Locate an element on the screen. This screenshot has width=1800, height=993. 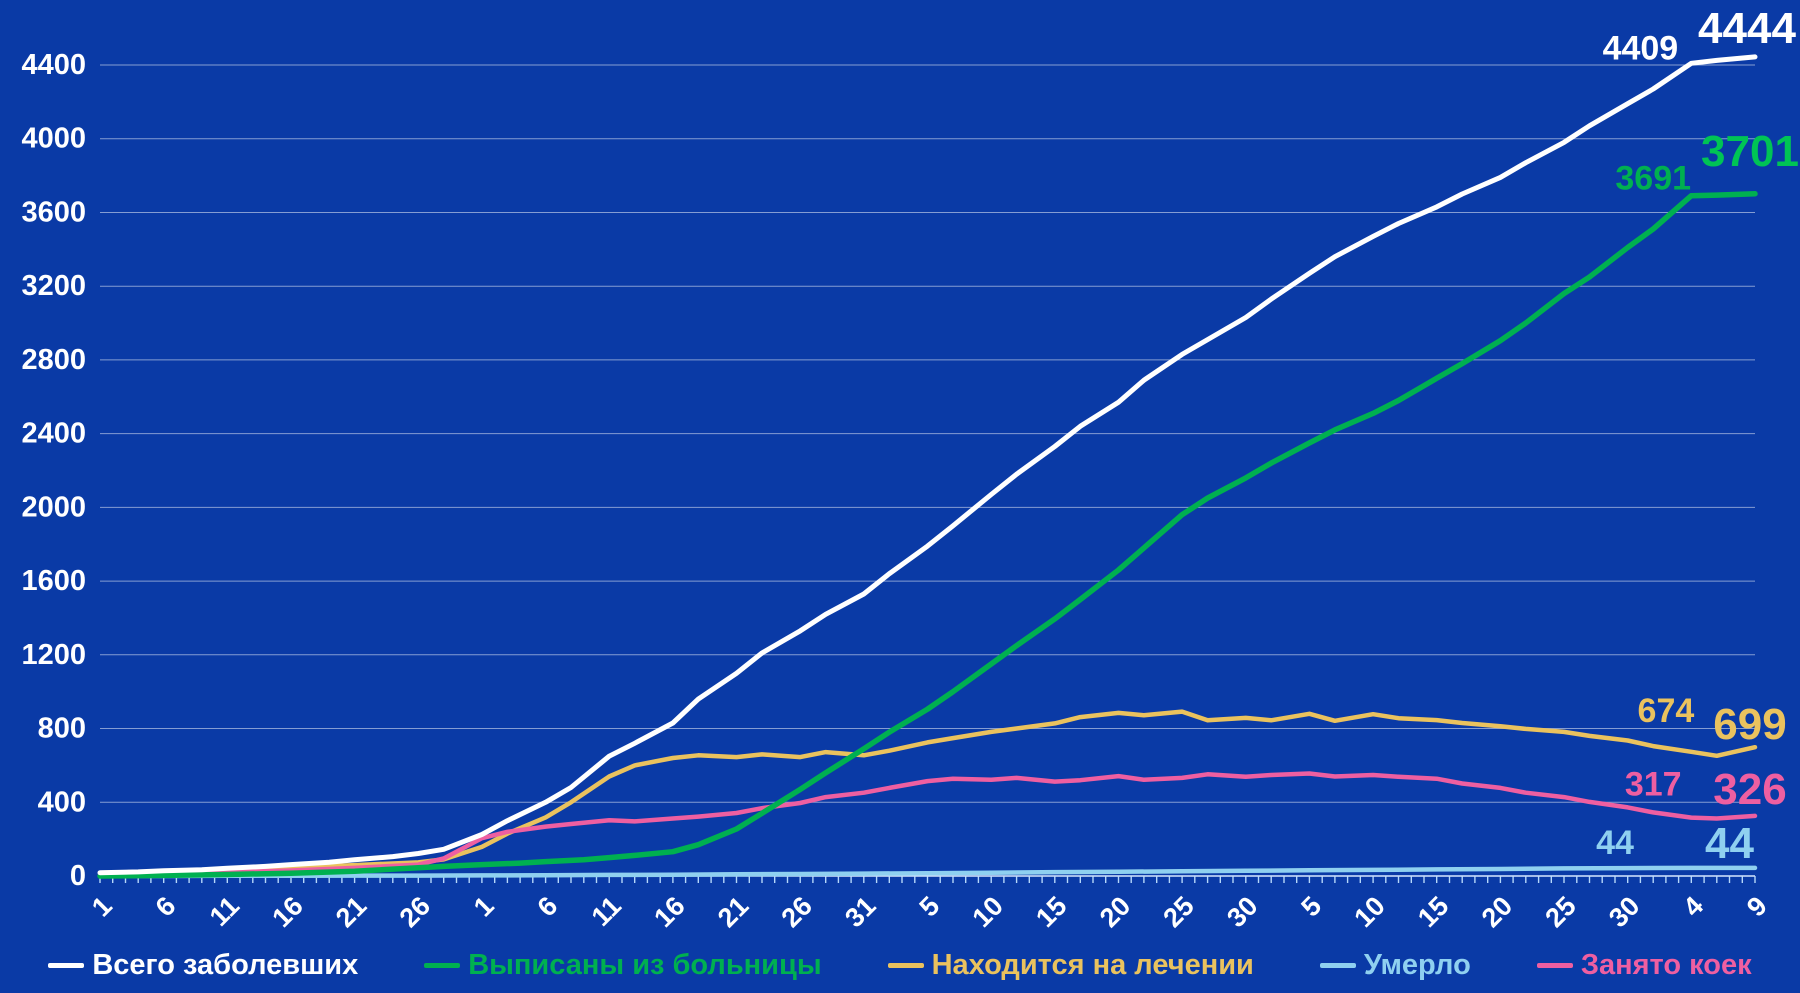
series-line-died is located at coordinates (927, 872).